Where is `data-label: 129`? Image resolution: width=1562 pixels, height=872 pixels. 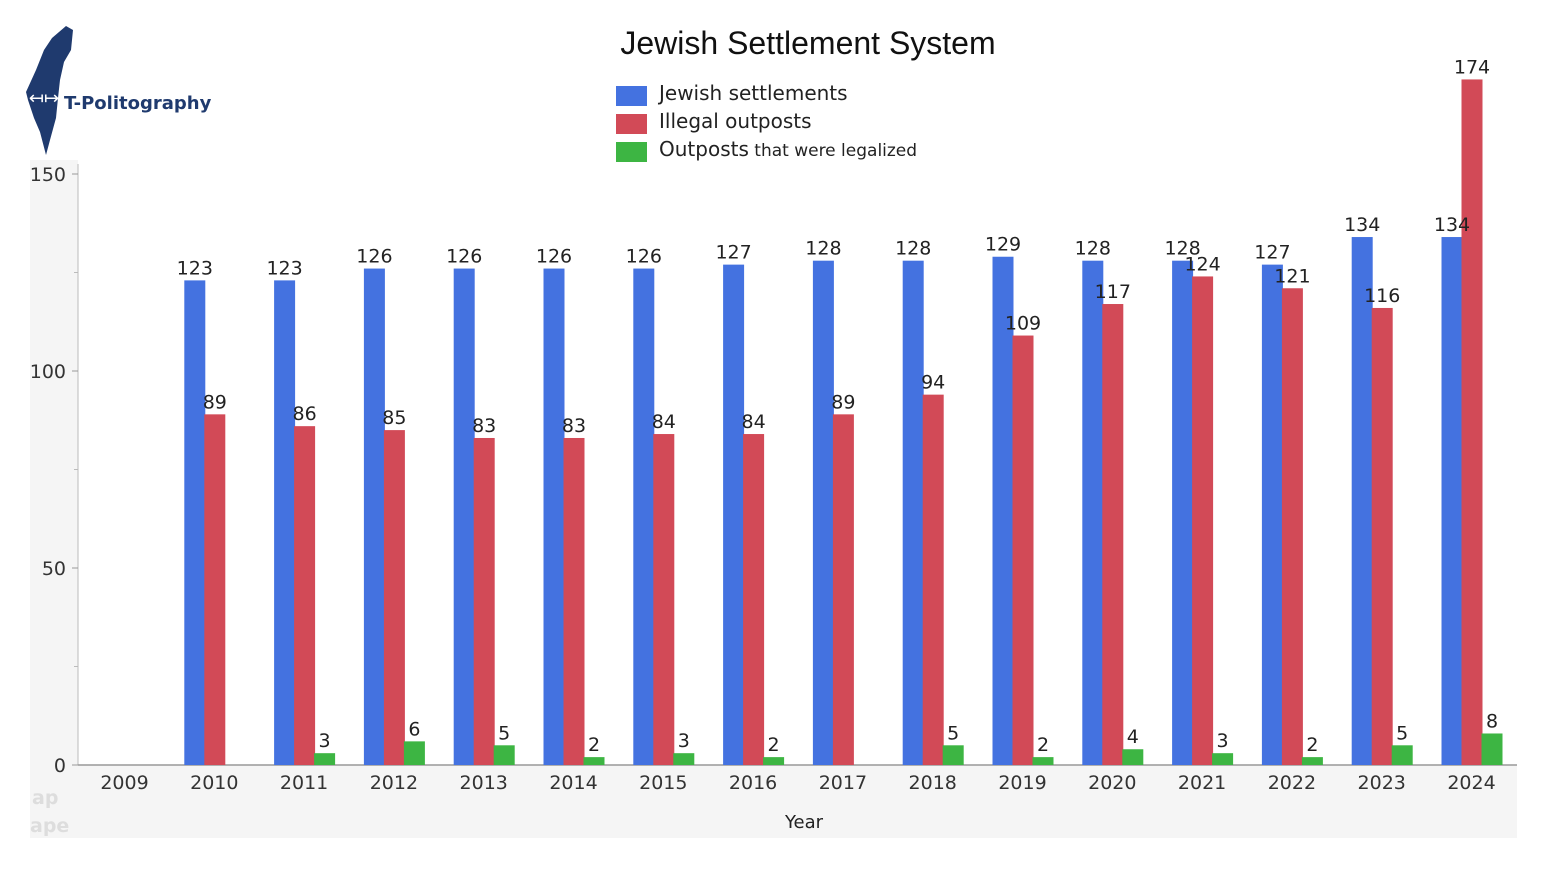
data-label: 129 is located at coordinates (1003, 245).